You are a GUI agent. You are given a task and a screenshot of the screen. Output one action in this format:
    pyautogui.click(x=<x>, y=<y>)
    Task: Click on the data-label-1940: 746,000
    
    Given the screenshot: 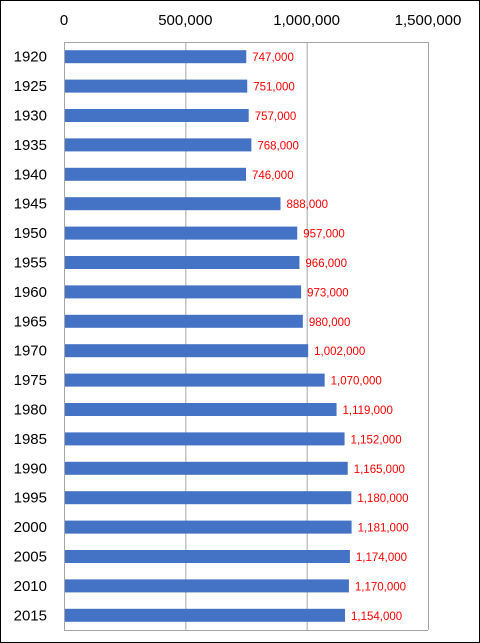 What is the action you would take?
    pyautogui.click(x=273, y=176)
    